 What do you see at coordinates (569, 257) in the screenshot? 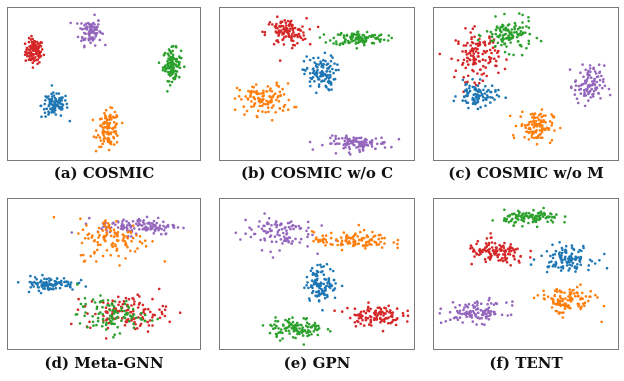
I see `blue-cluster` at bounding box center [569, 257].